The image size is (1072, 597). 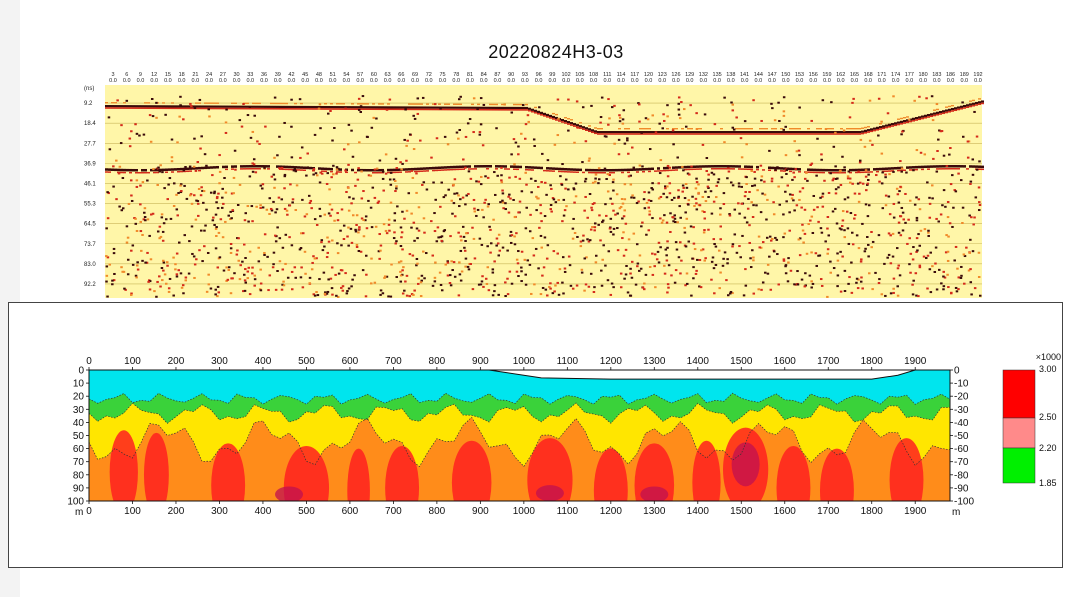 I want to click on x-tick-label-bottom: 1500, so click(x=741, y=511).